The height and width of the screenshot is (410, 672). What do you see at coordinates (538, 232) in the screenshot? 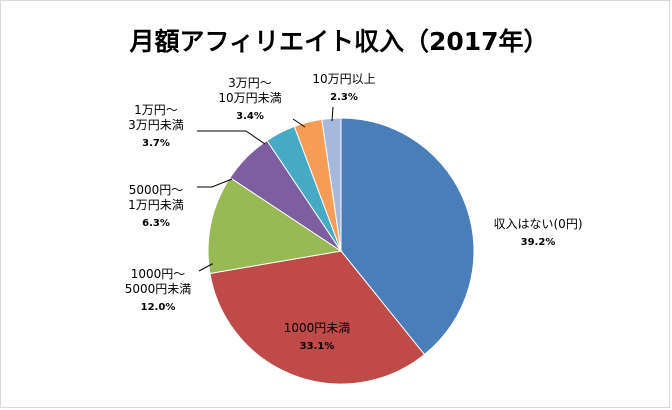
I see `slice-label: 収入はない(0円) 39.2%` at bounding box center [538, 232].